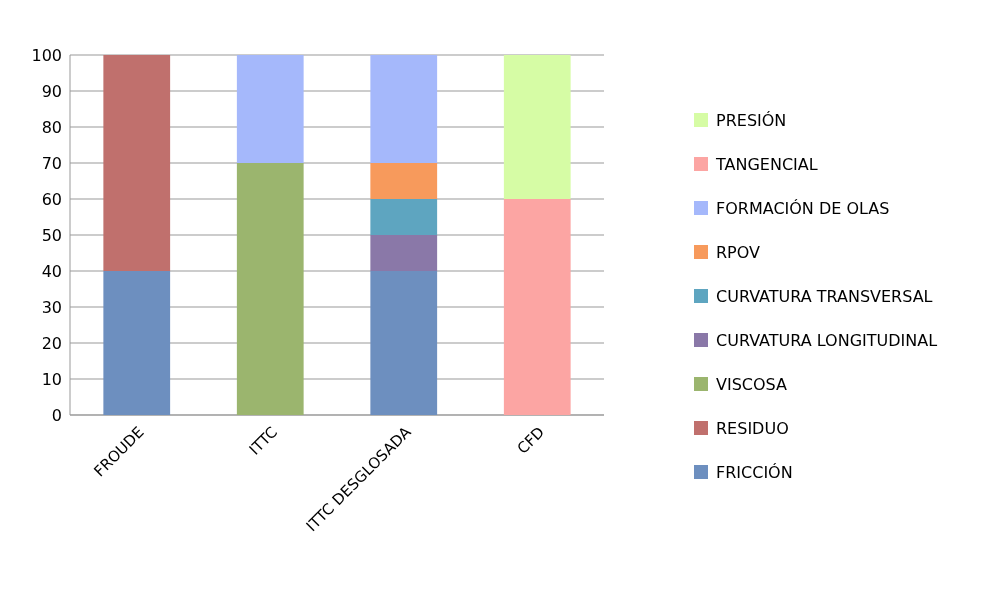  Describe the element at coordinates (51, 307) in the screenshot. I see `y-tick-label: 30` at that location.